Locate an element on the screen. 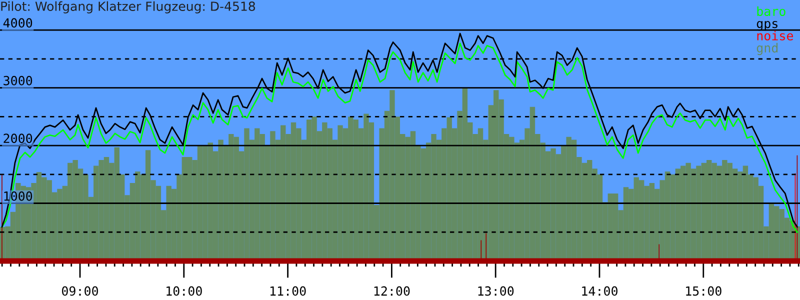 This screenshot has width=800, height=300. text: gnd is located at coordinates (767, 49).